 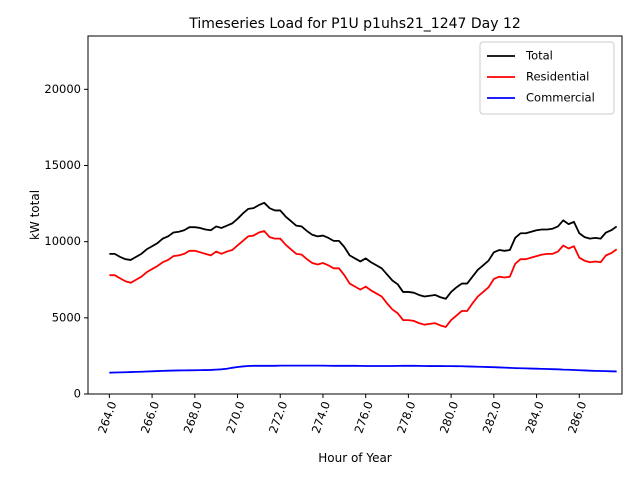 I want to click on legend: Total Residential Commercial, so click(x=547, y=78).